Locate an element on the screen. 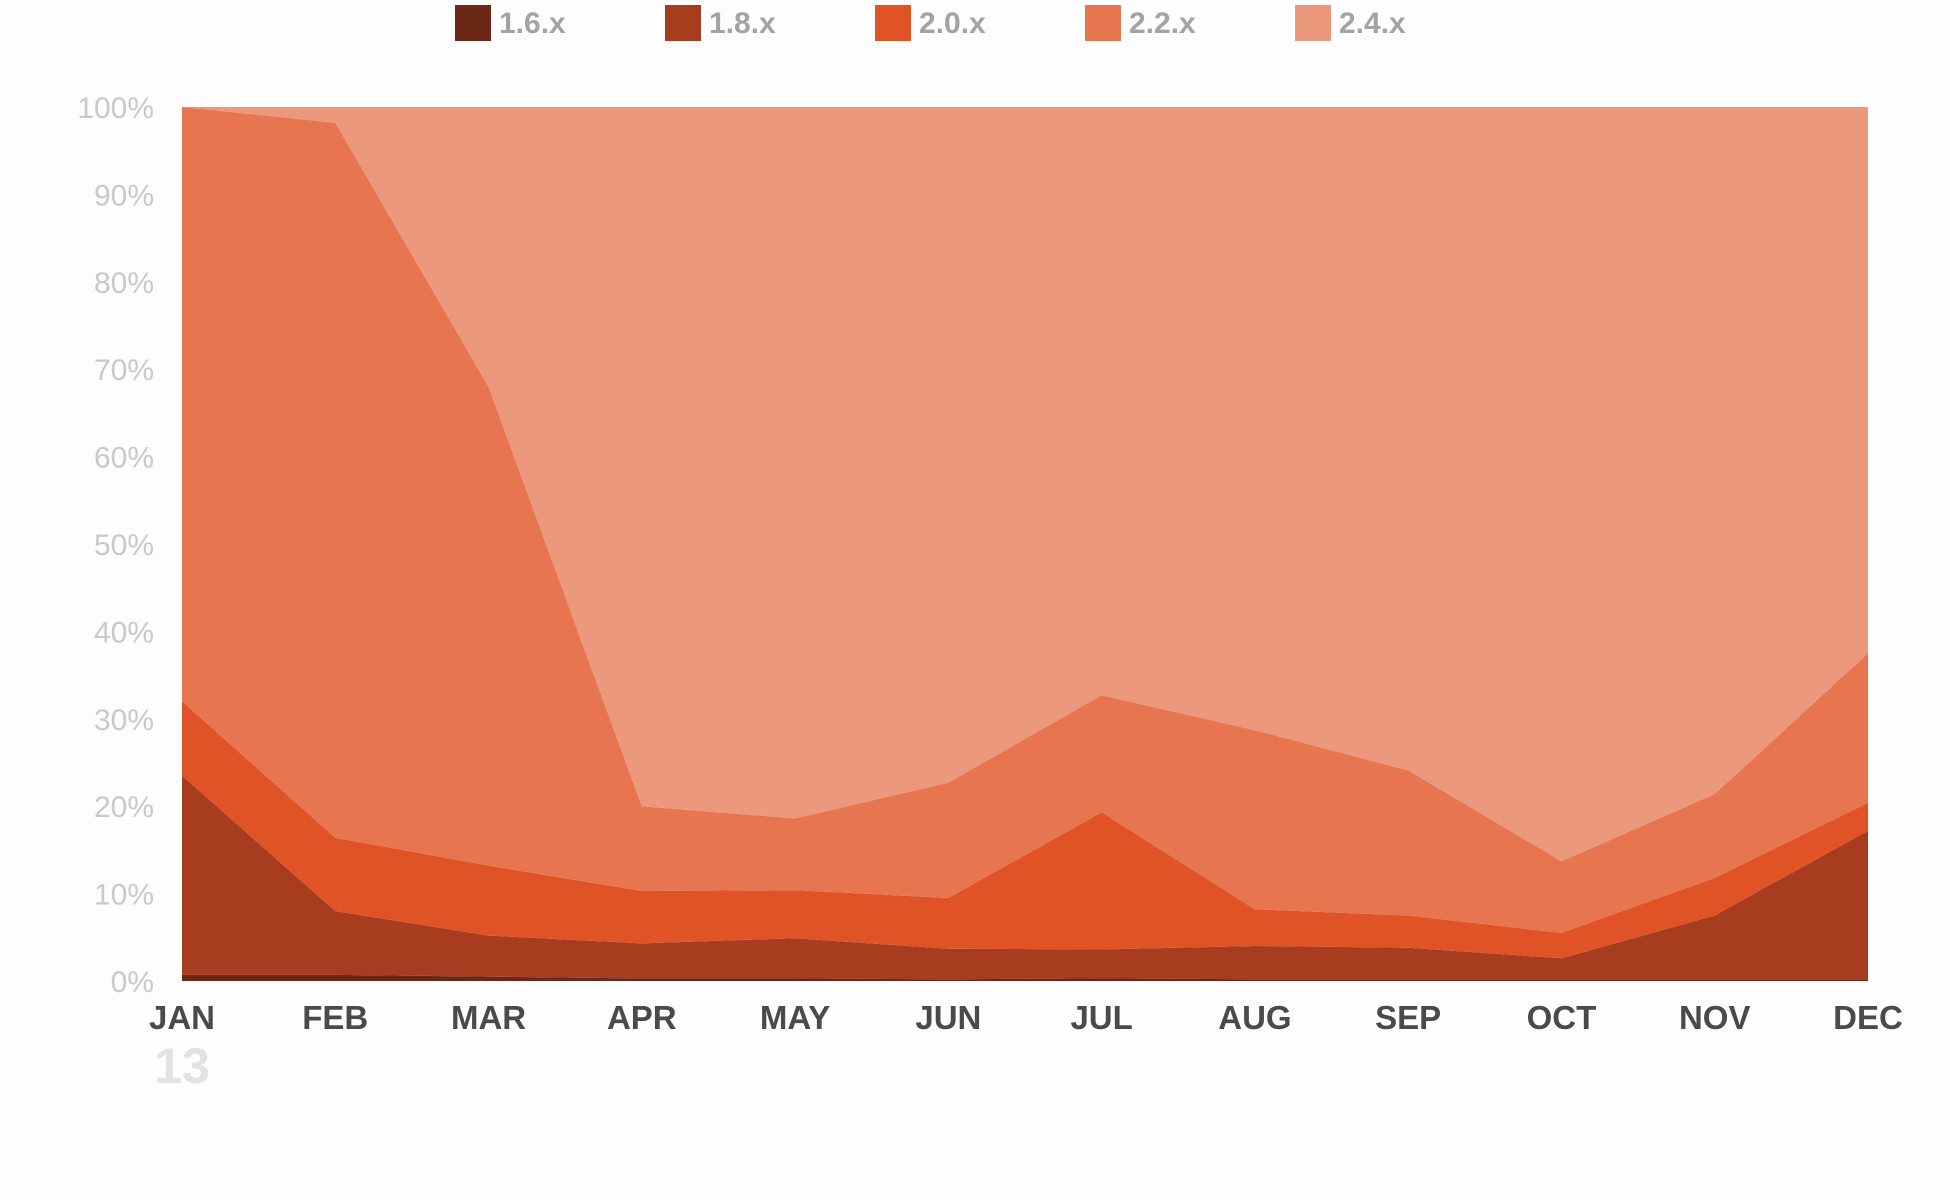  y-tick-label: 40% is located at coordinates (124, 632).